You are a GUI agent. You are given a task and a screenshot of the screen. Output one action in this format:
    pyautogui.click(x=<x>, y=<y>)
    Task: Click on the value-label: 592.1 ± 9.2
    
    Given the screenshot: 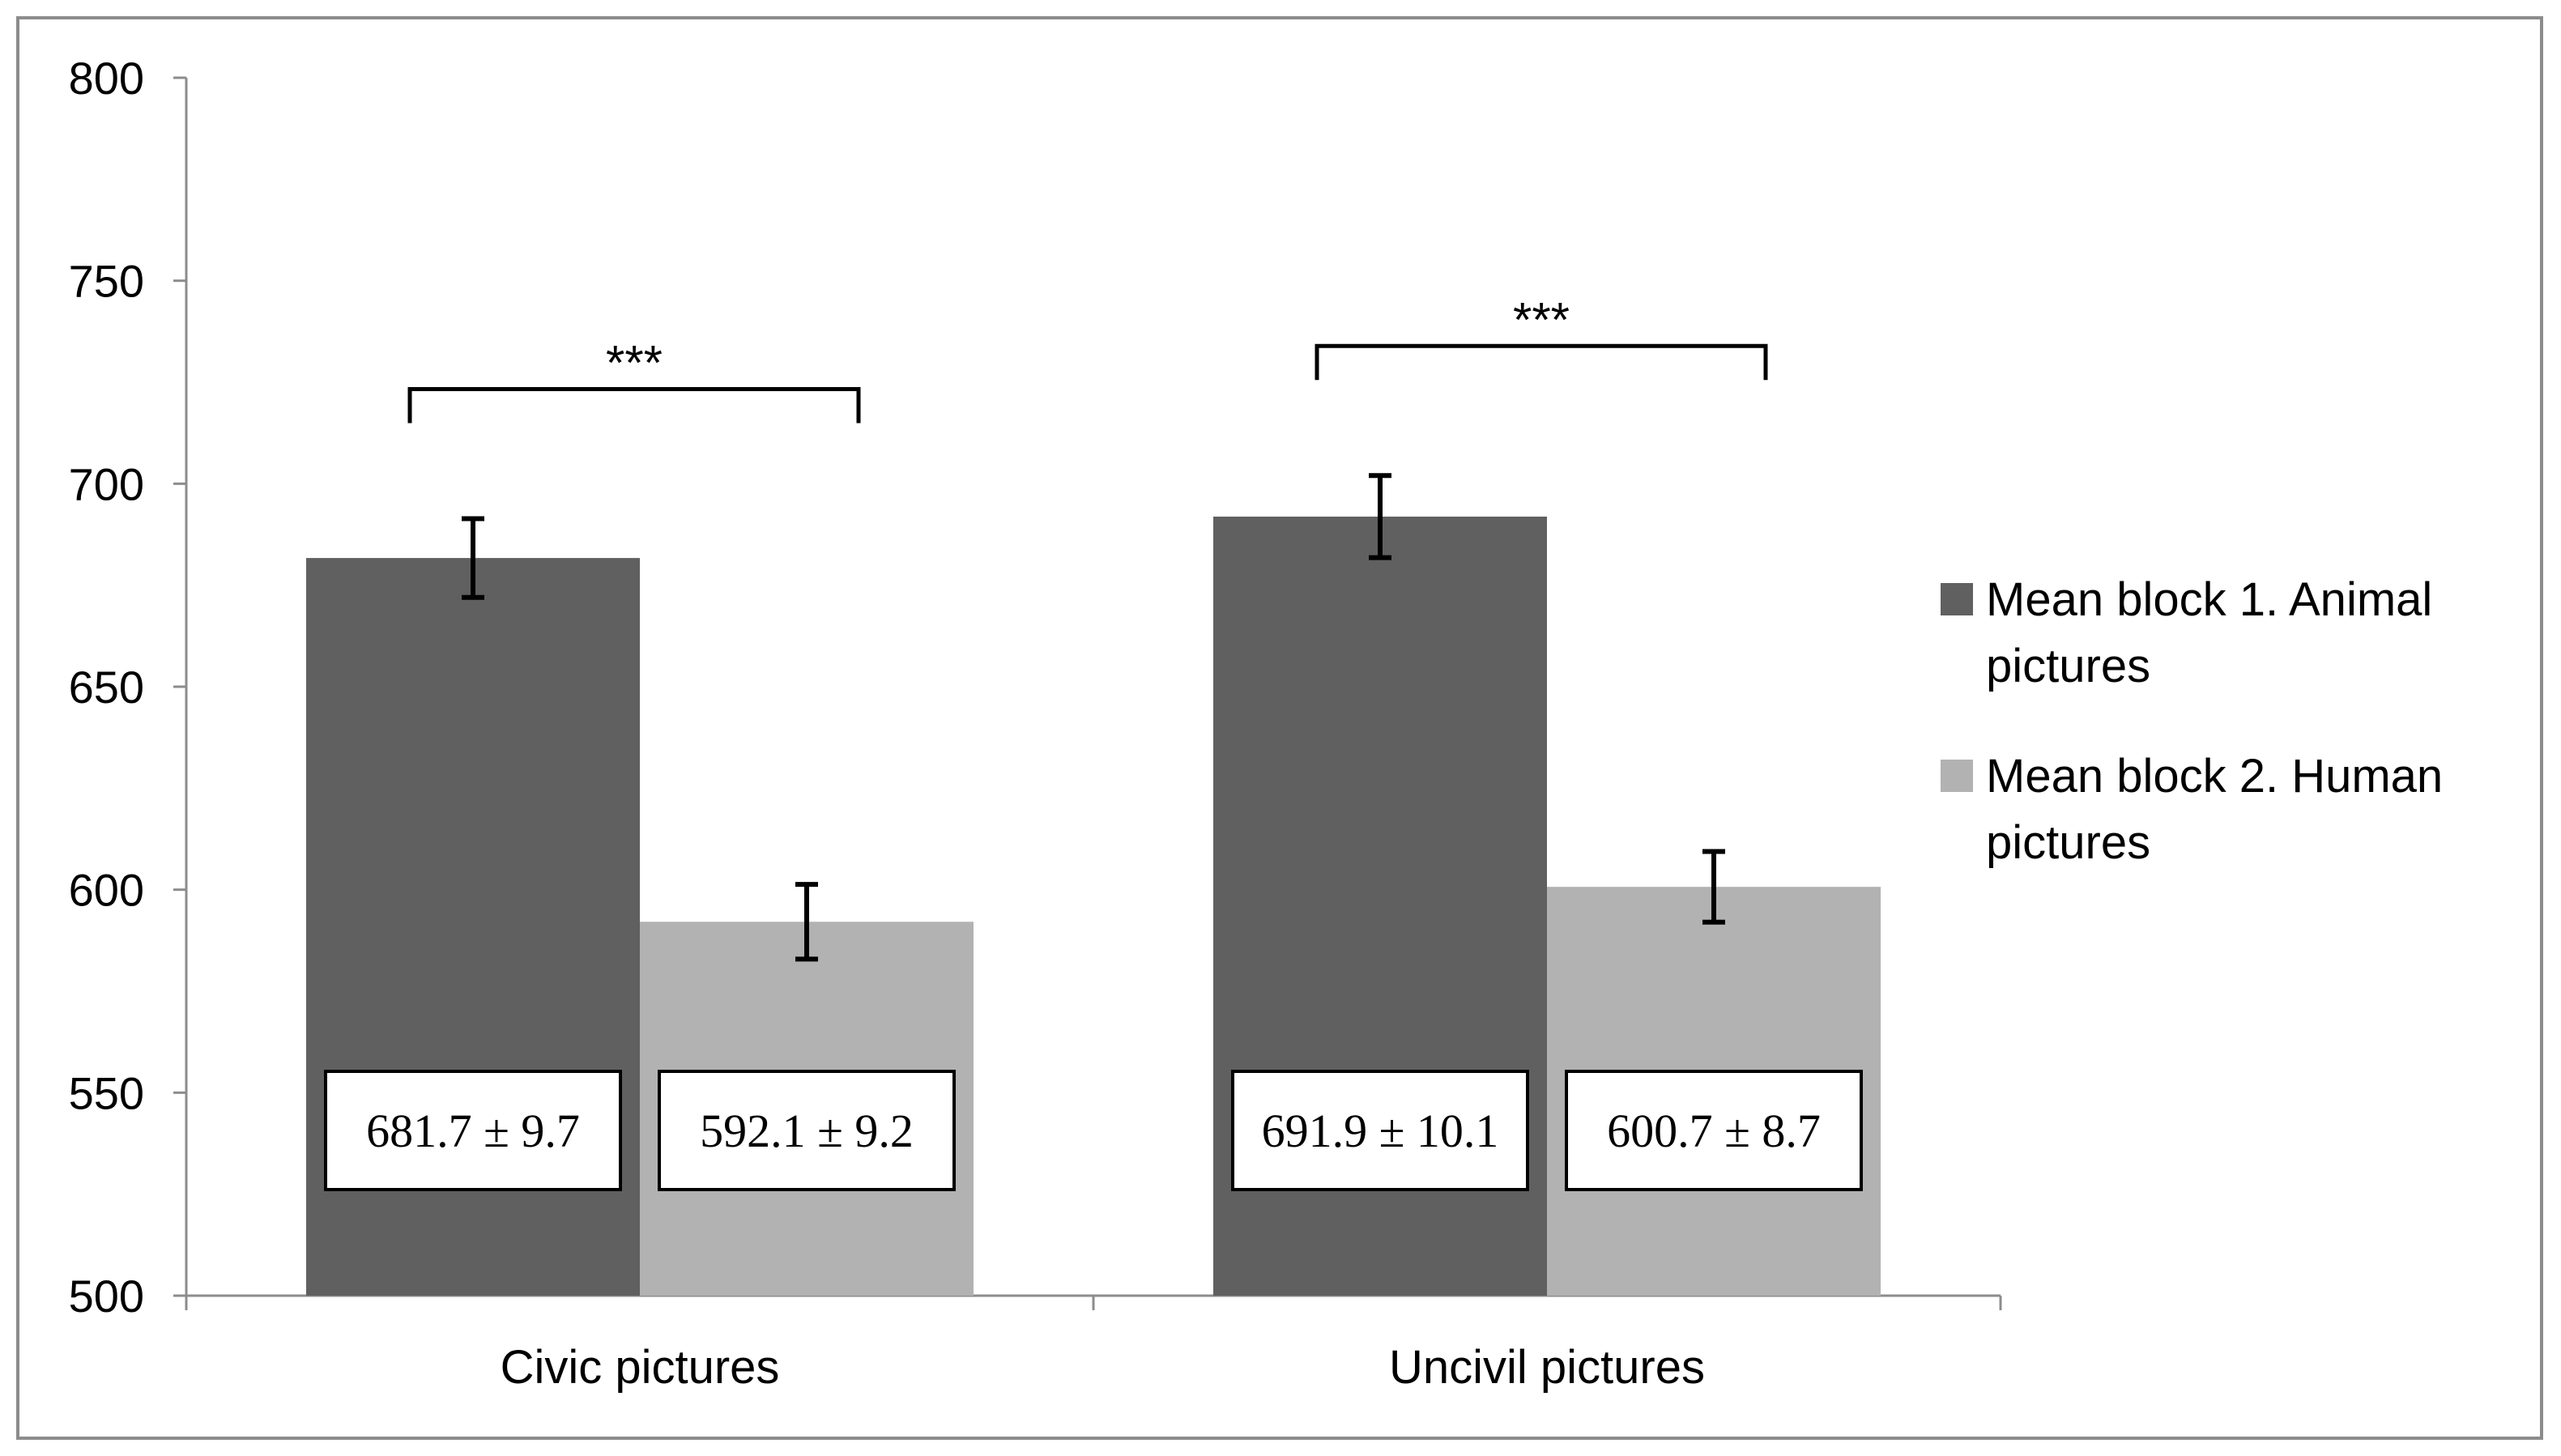 What is the action you would take?
    pyautogui.click(x=807, y=1131)
    